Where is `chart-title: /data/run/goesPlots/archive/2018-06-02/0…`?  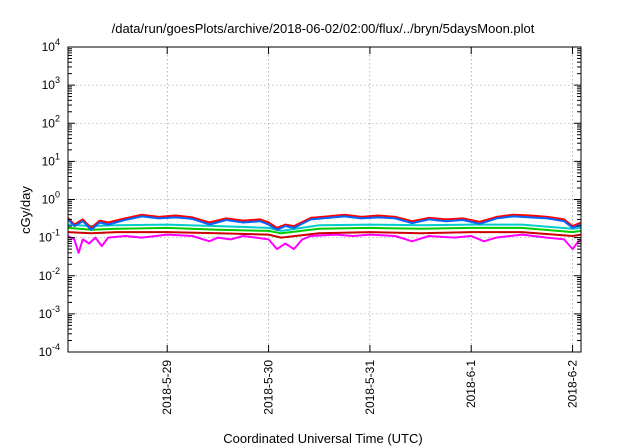 chart-title: /data/run/goesPlots/archive/2018-06-02/0… is located at coordinates (323, 28).